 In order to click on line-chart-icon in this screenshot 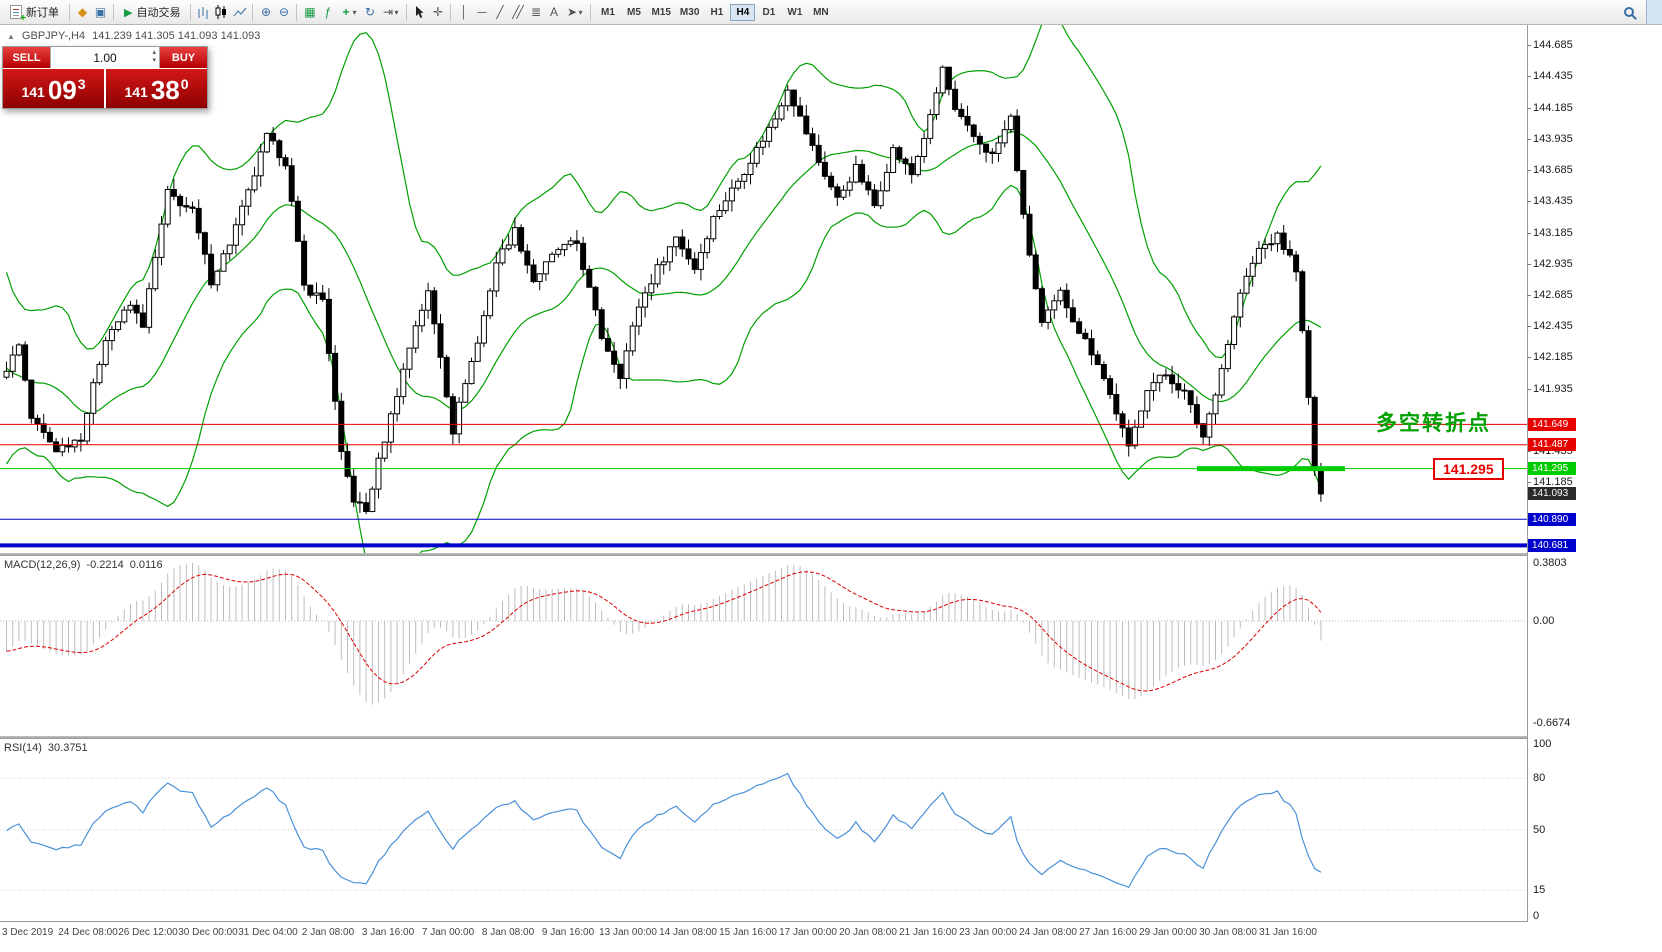, I will do `click(239, 12)`.